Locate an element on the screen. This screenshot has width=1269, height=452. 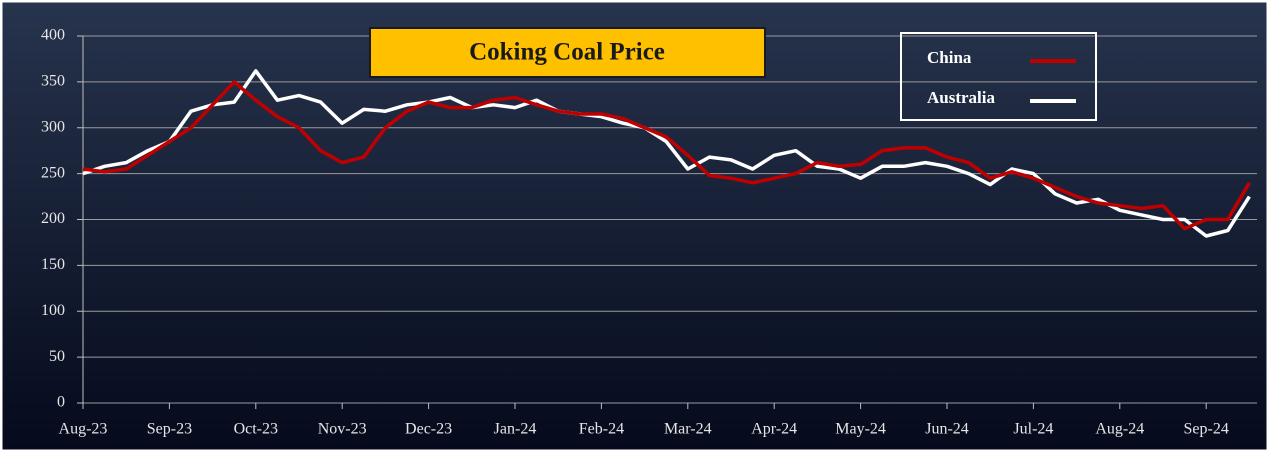
x-tick-label: Jun-24 is located at coordinates (947, 429).